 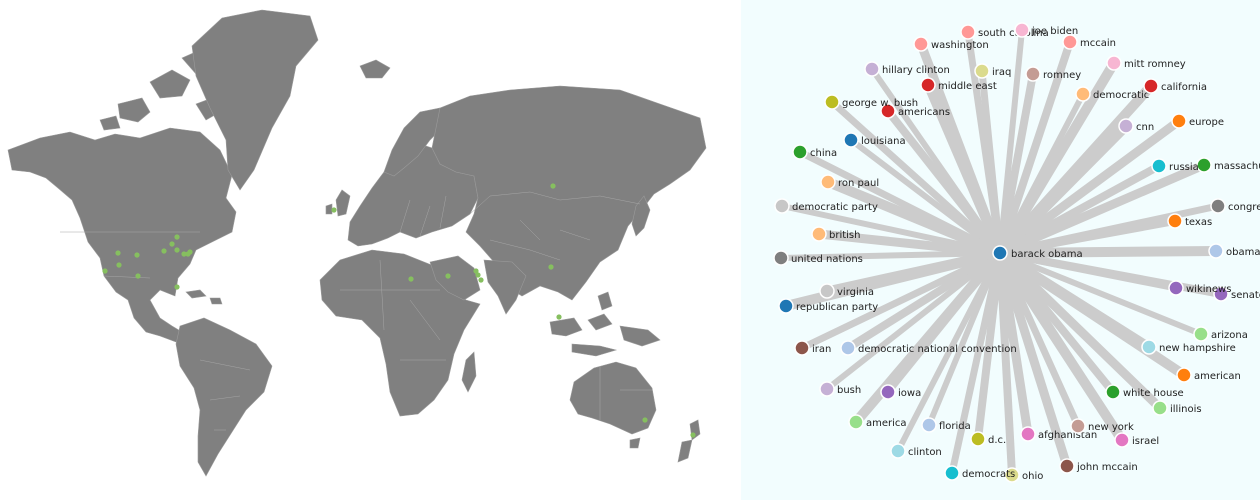 I want to click on node-circle-ohio, so click(x=1012, y=475).